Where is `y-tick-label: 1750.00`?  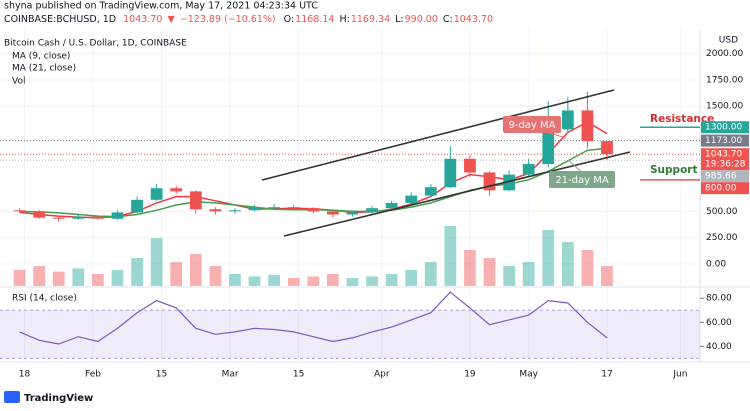 y-tick-label: 1750.00 is located at coordinates (724, 80).